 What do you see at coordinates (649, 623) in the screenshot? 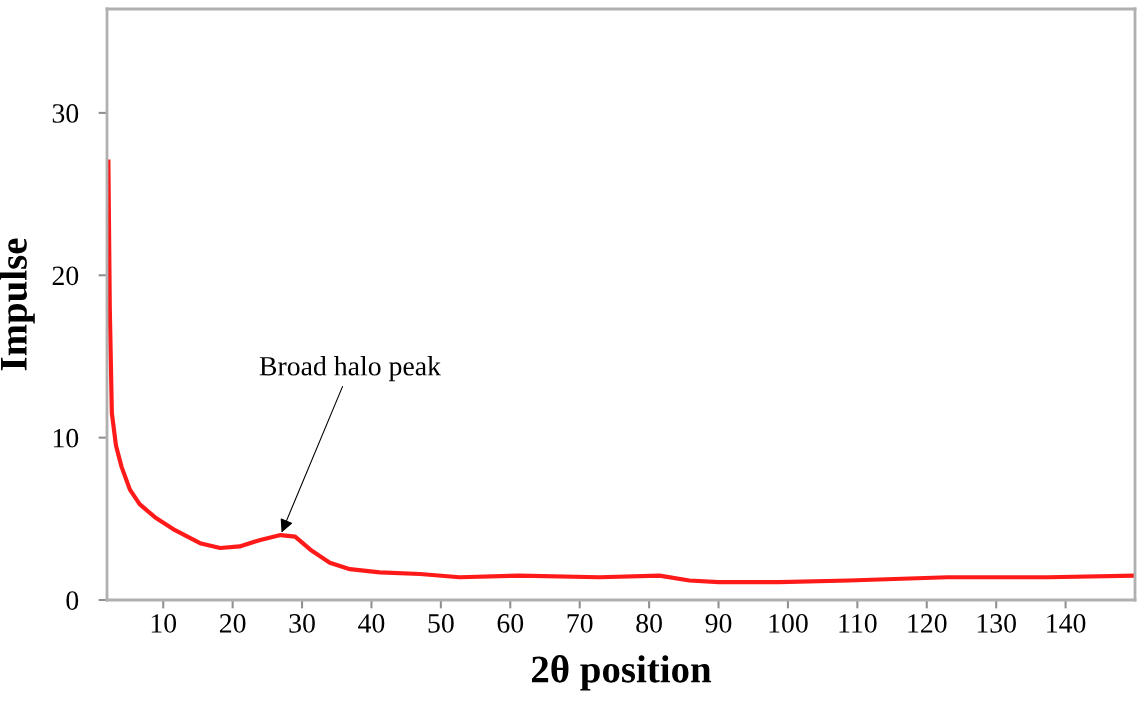
I see `x-tick-label: 80` at bounding box center [649, 623].